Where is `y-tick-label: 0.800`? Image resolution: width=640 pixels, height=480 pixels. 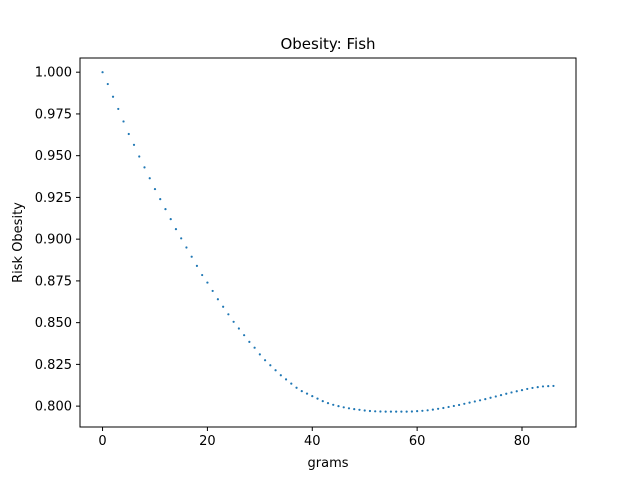
y-tick-label: 0.800 is located at coordinates (53, 407).